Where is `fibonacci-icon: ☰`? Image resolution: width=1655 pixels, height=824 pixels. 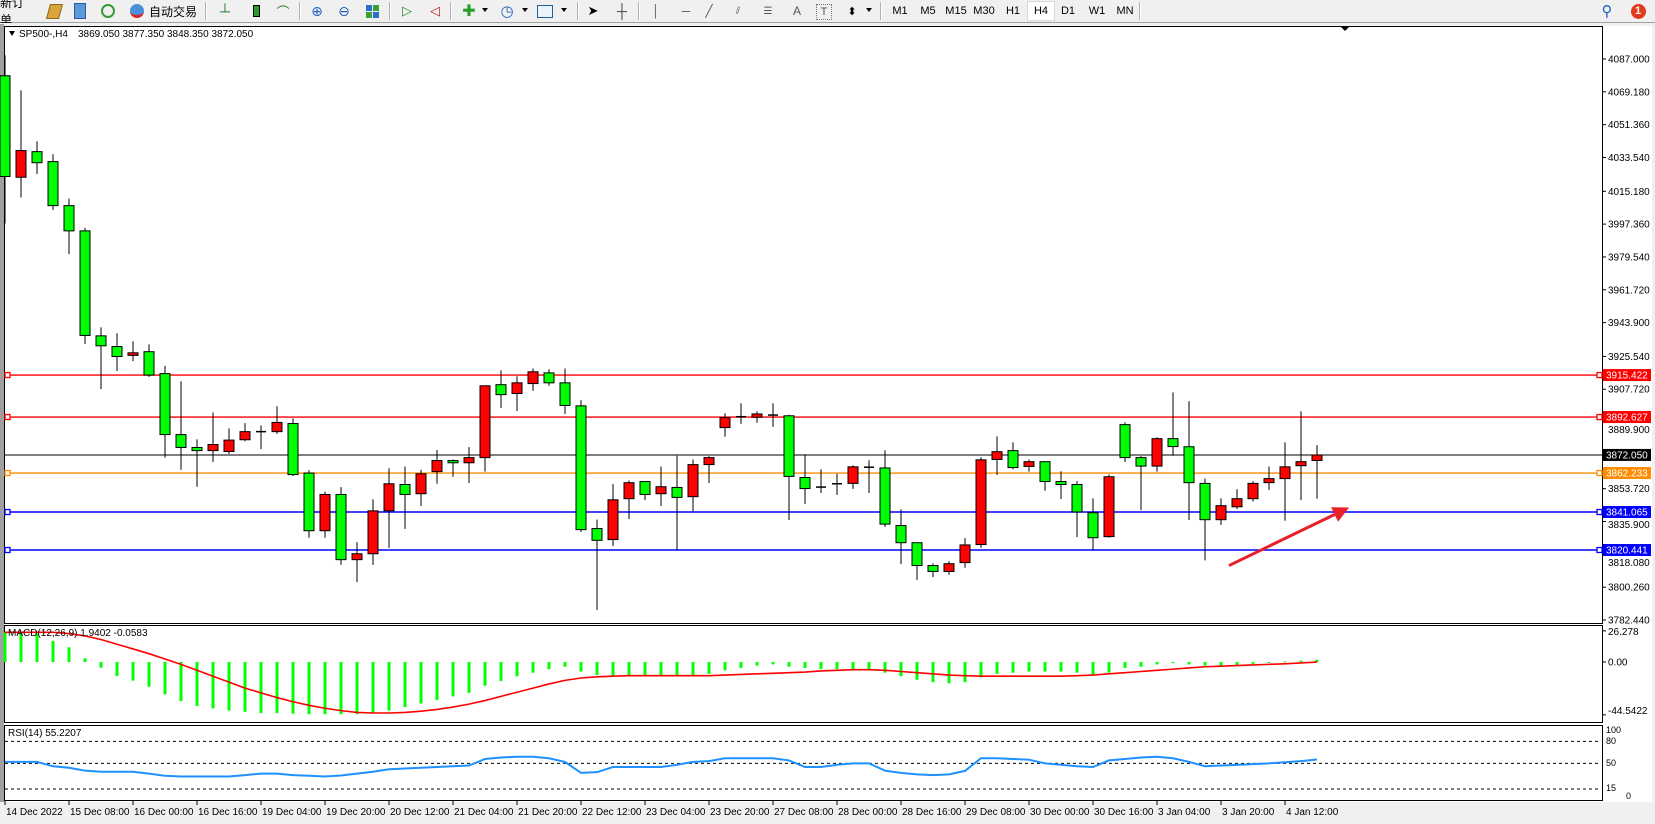 fibonacci-icon: ☰ is located at coordinates (768, 11).